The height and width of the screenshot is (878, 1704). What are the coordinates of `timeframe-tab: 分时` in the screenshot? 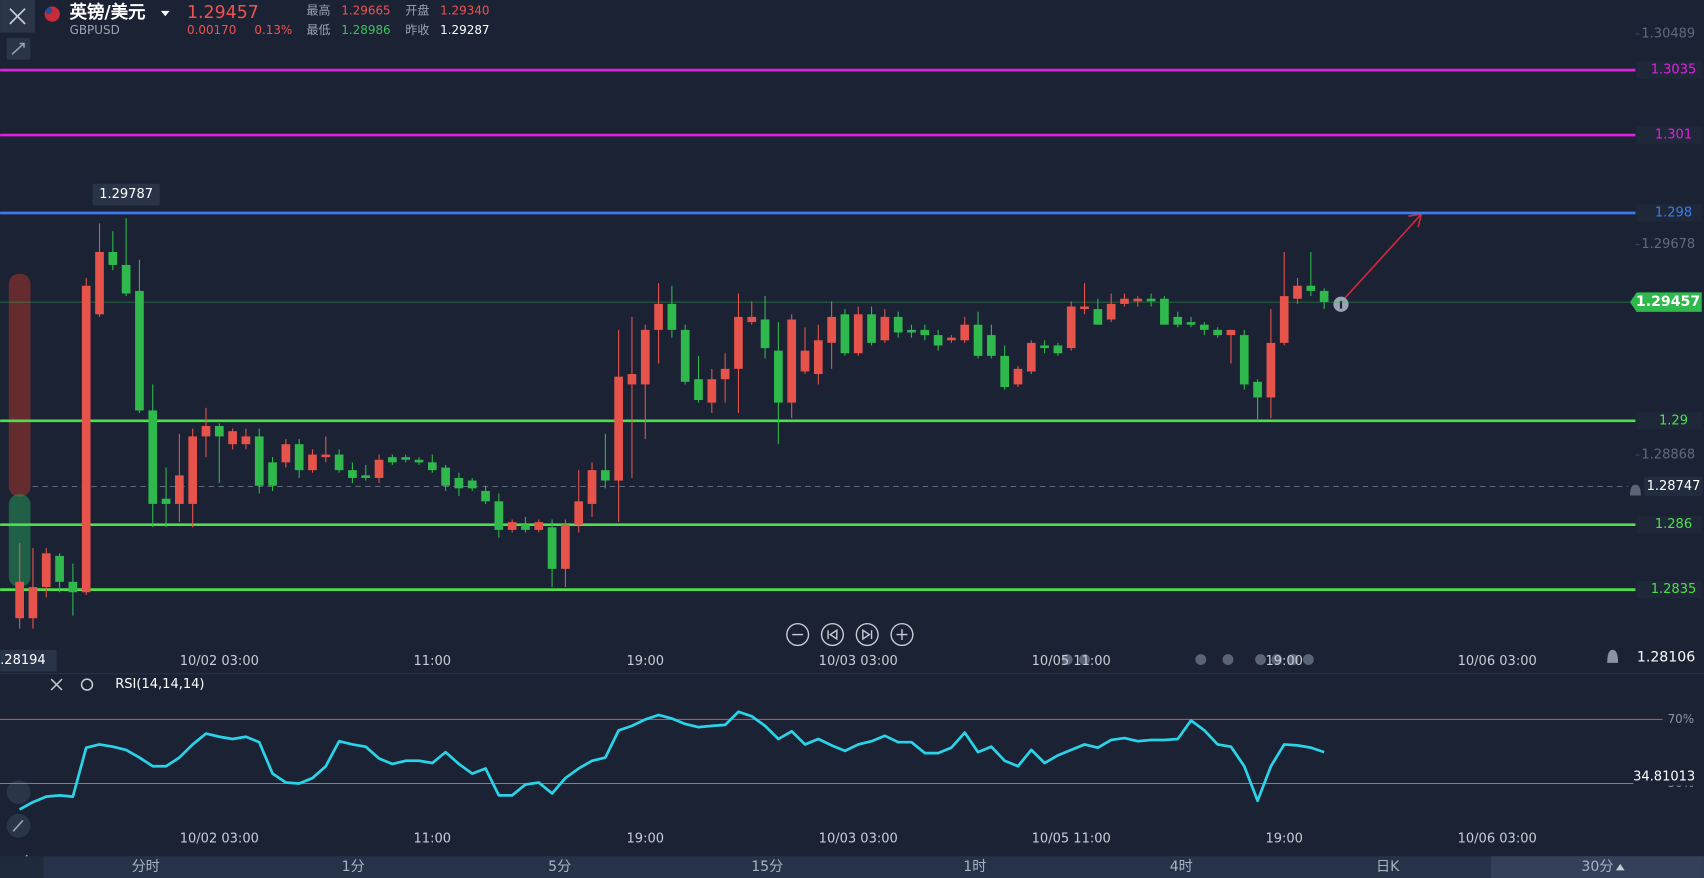 It's located at (146, 867).